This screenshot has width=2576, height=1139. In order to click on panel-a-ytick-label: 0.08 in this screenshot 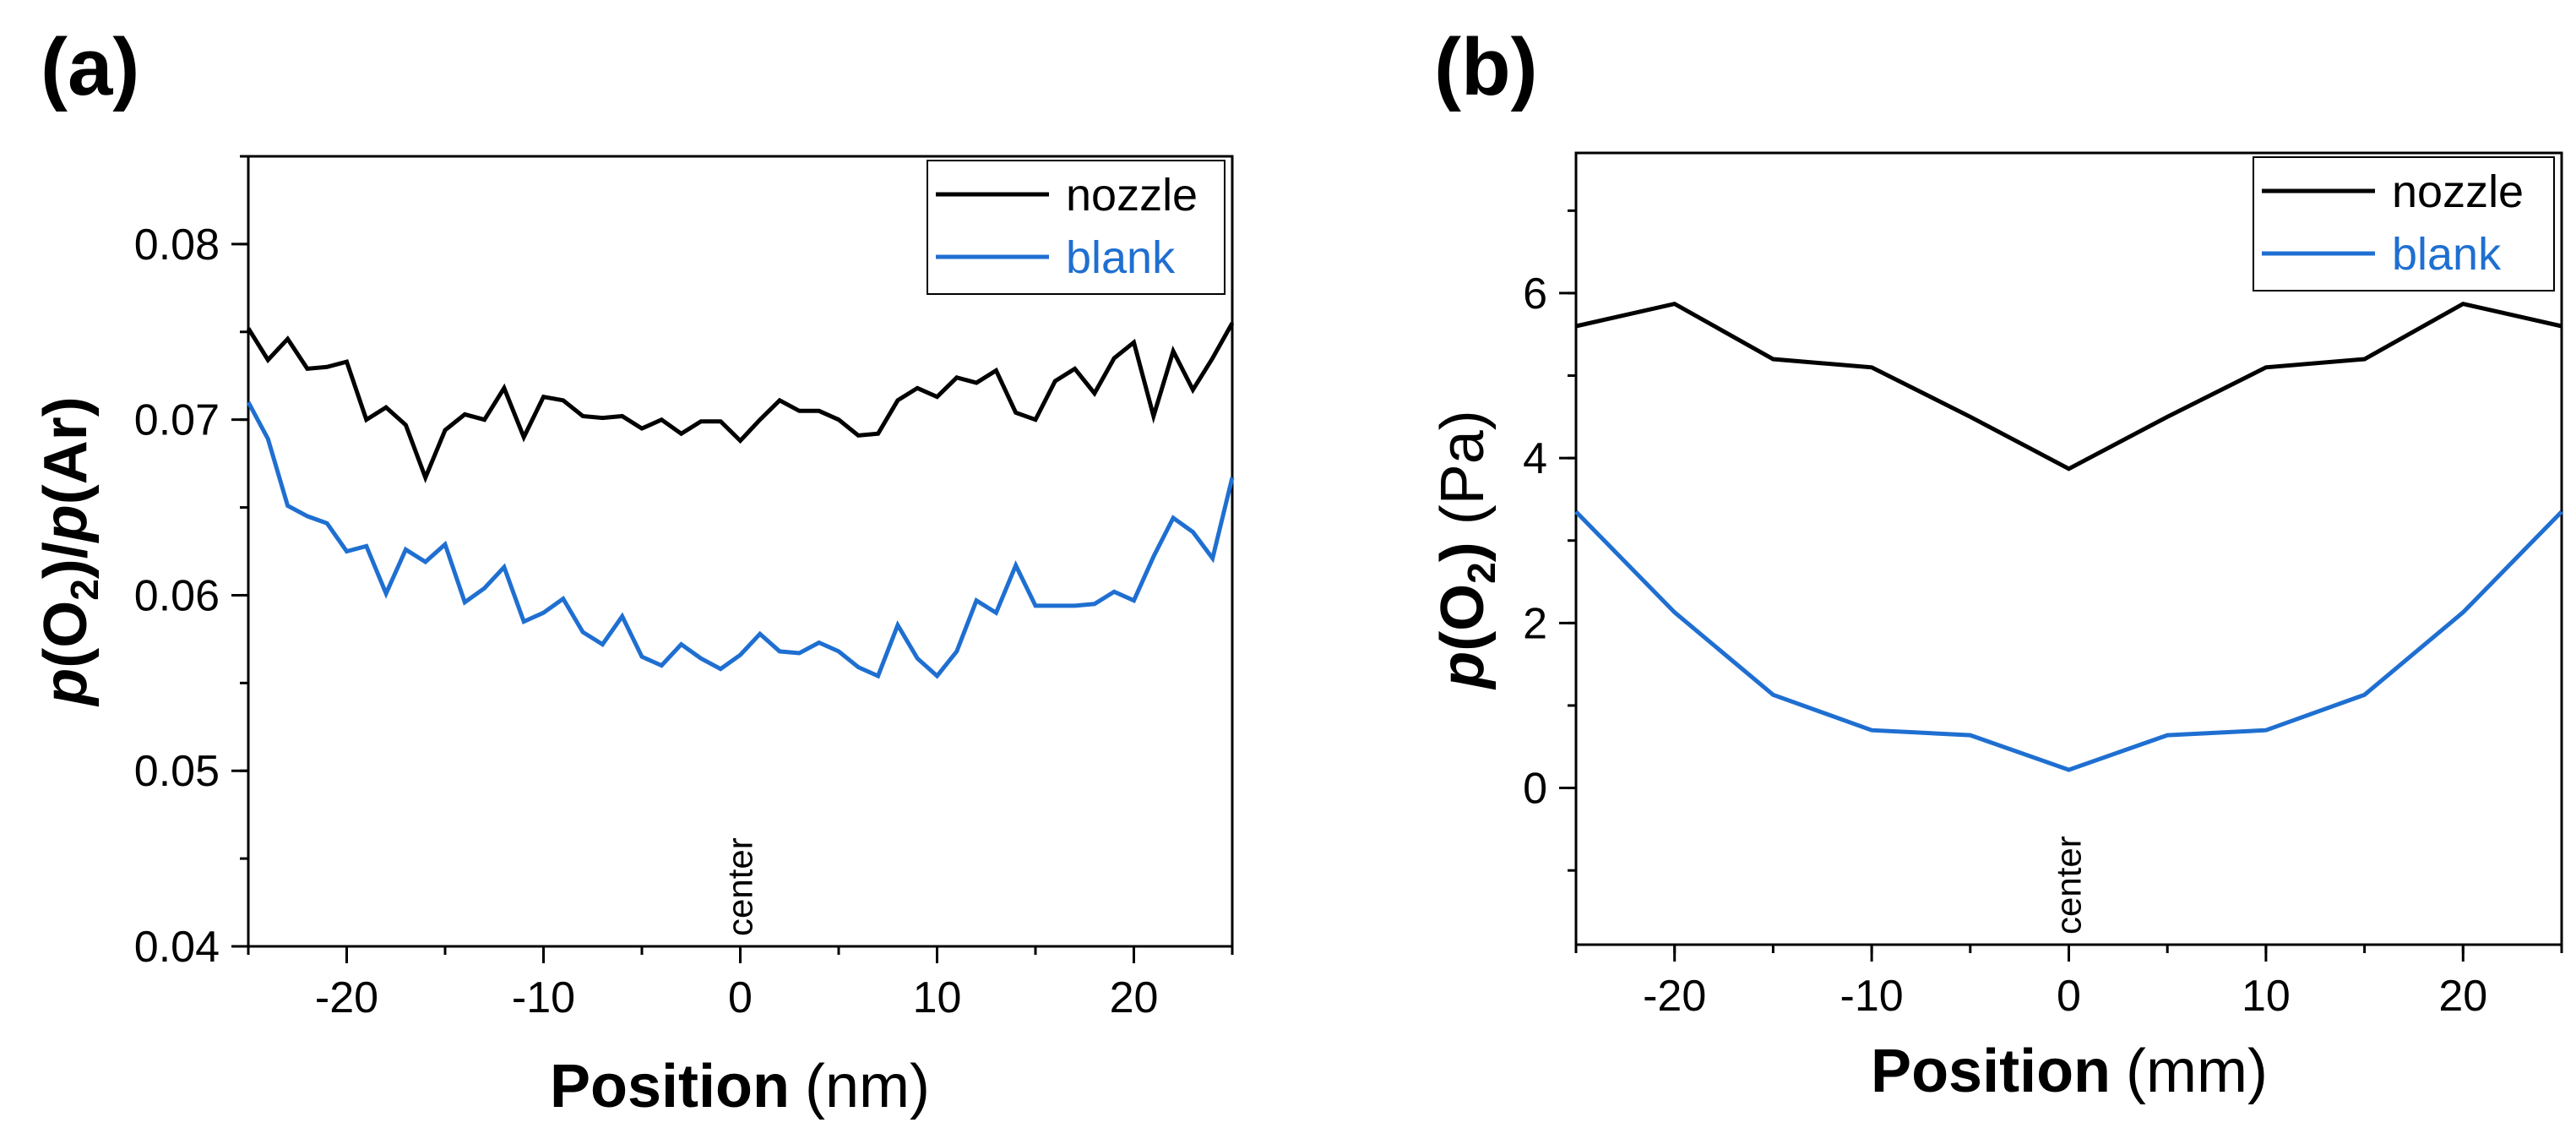, I will do `click(177, 245)`.